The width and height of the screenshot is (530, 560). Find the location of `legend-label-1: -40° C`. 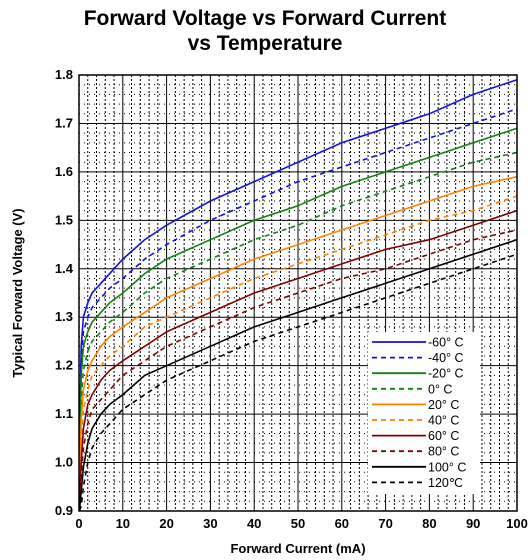

legend-label-1: -40° C is located at coordinates (446, 358).